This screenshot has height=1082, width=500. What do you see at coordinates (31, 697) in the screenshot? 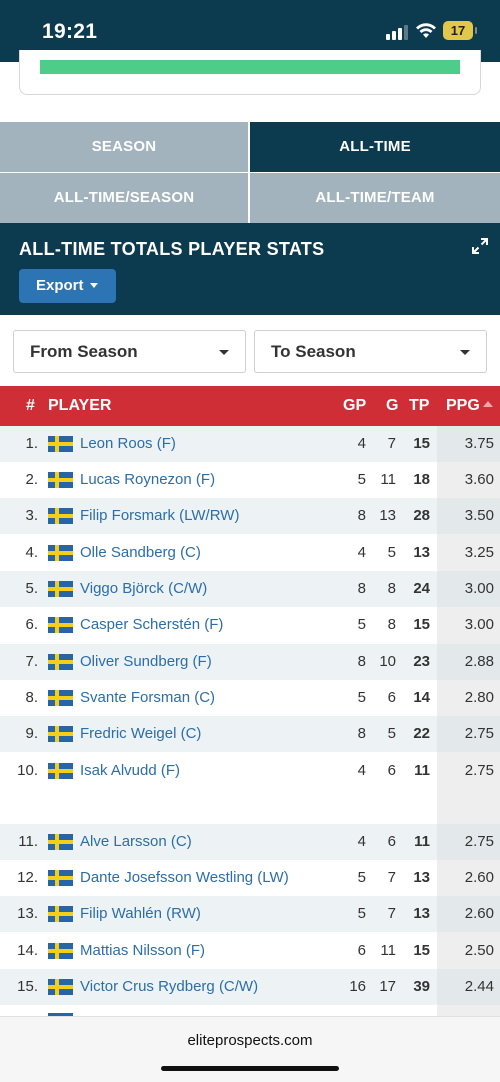
I see `row-rank: 8.` at bounding box center [31, 697].